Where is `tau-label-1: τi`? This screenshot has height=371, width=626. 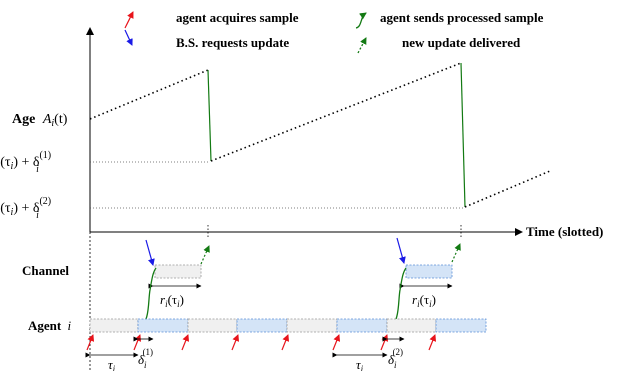
tau-label-1: τi is located at coordinates (112, 364).